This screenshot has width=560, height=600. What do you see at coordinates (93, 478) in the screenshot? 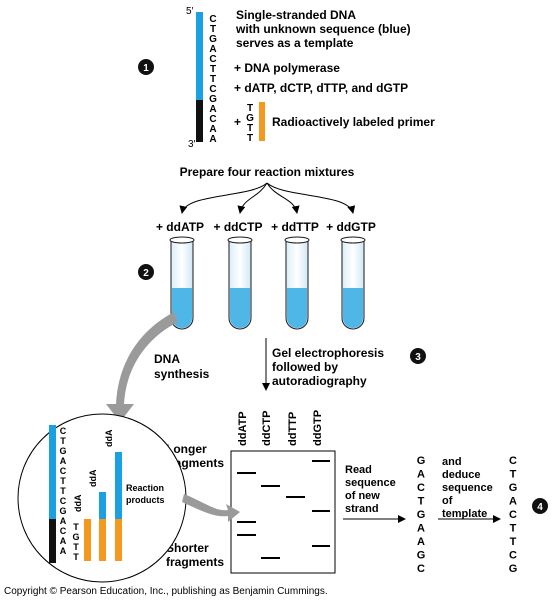
I see `dda-label-2: ddA` at bounding box center [93, 478].